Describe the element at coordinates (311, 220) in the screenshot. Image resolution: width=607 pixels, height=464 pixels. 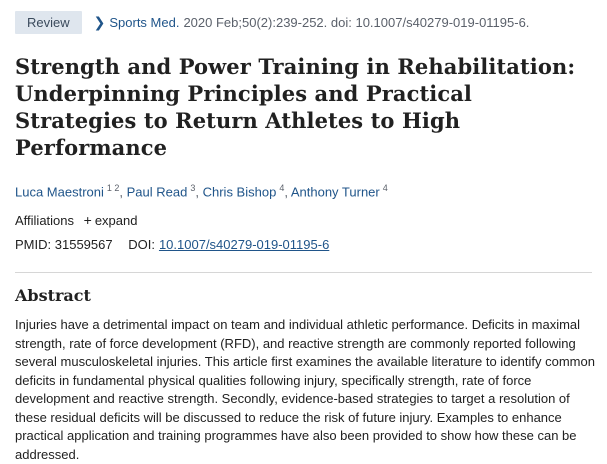
I see `affiliations-row: Affiliations + expand` at that location.